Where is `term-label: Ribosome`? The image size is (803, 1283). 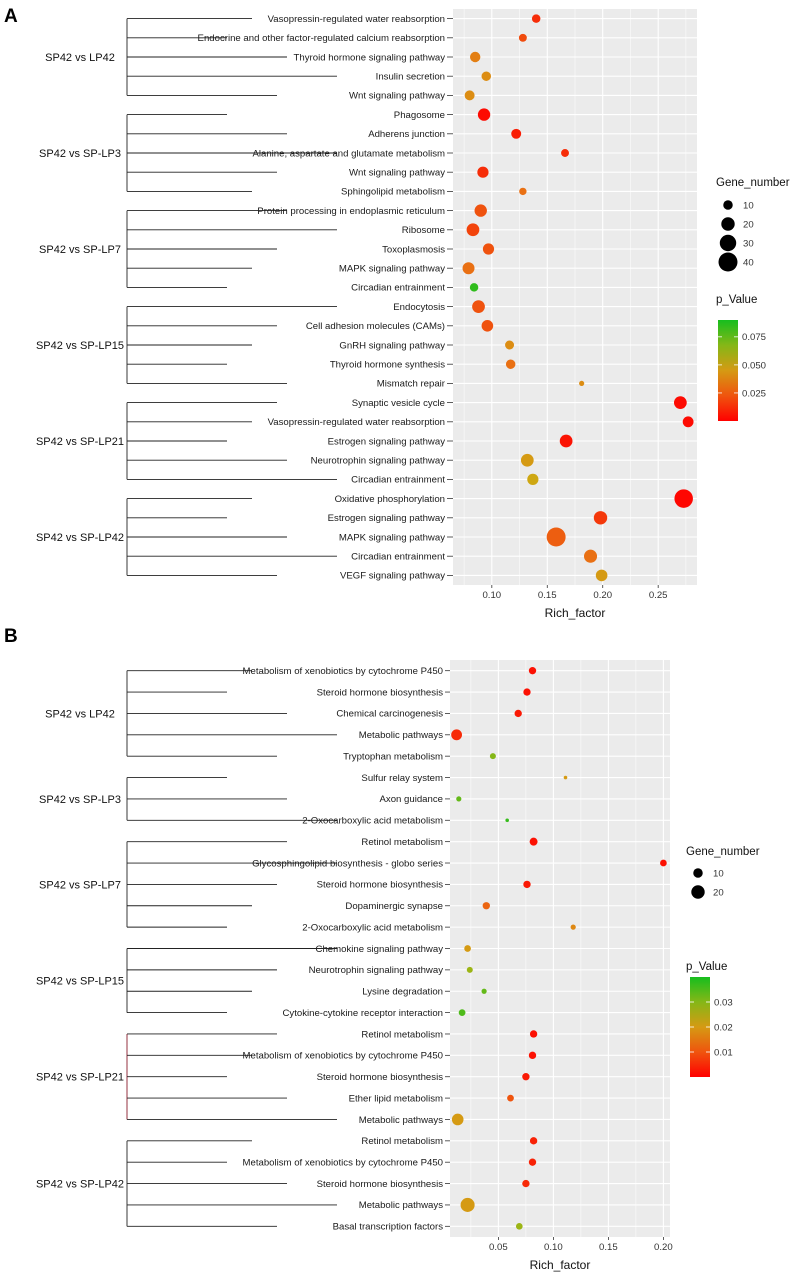
term-label: Ribosome is located at coordinates (423, 230).